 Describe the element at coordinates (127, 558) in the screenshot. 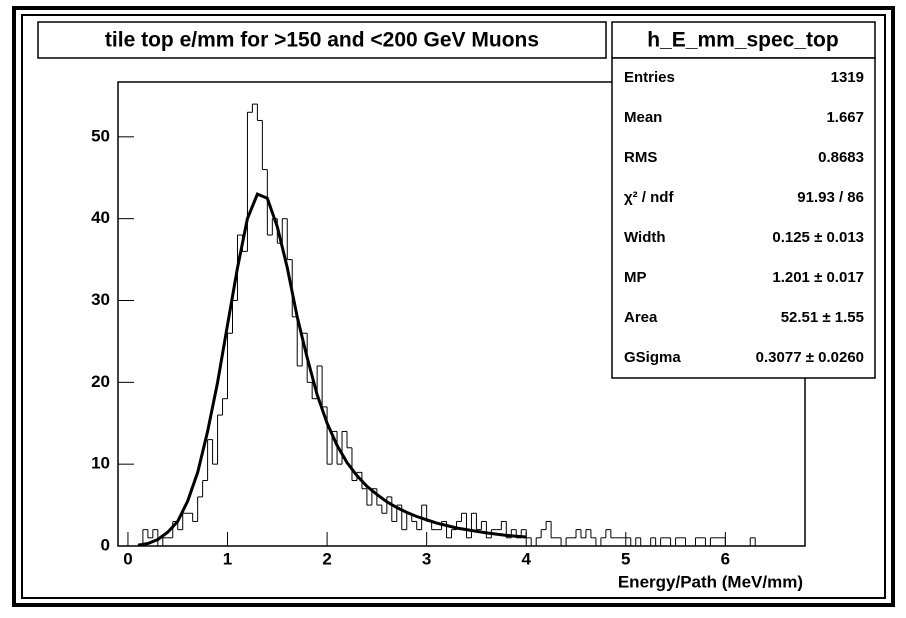

I see `x-tick-label: 0` at that location.